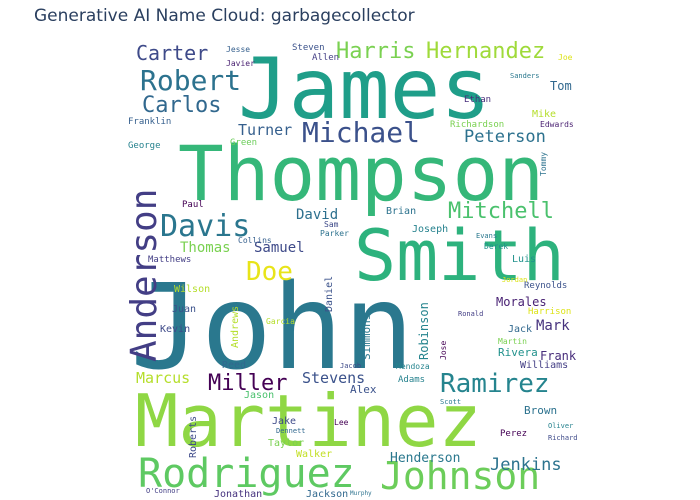 The image size is (700, 500). I want to click on word-smith: Smith, so click(459, 256).